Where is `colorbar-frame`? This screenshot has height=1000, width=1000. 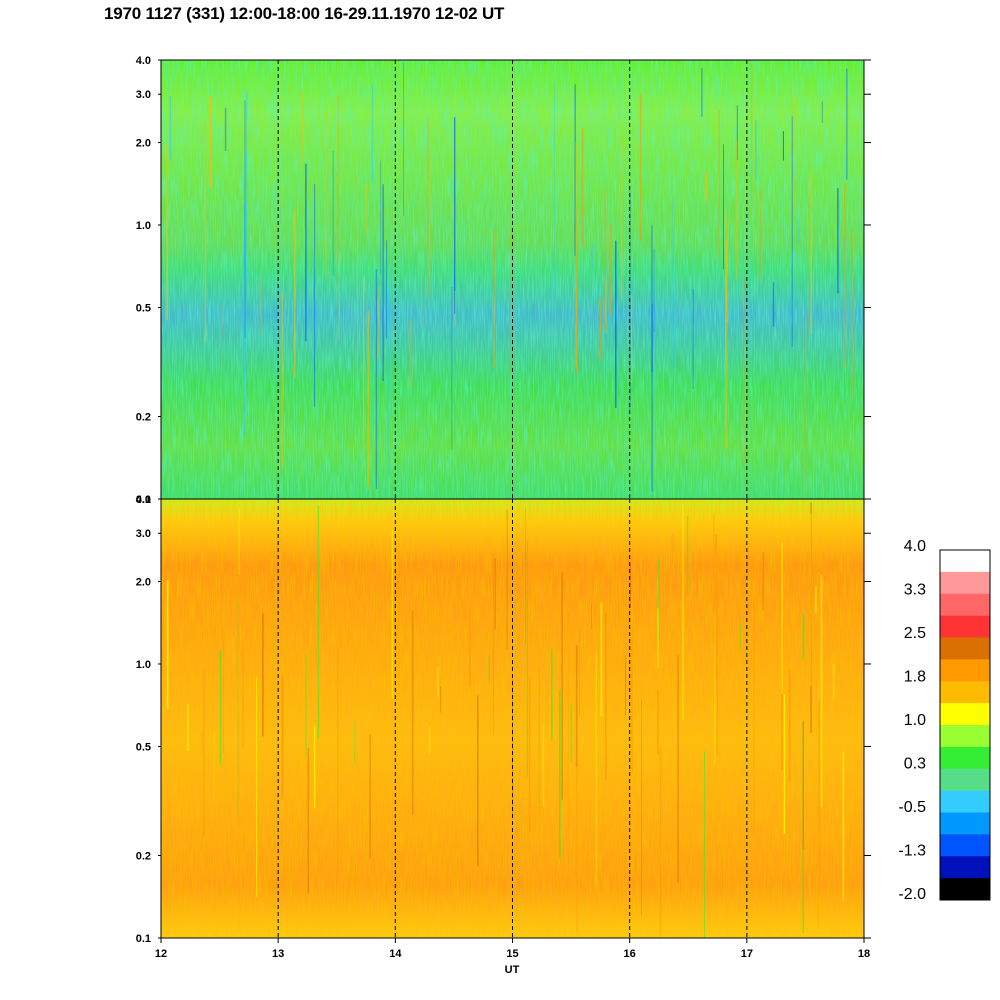
colorbar-frame is located at coordinates (965, 725).